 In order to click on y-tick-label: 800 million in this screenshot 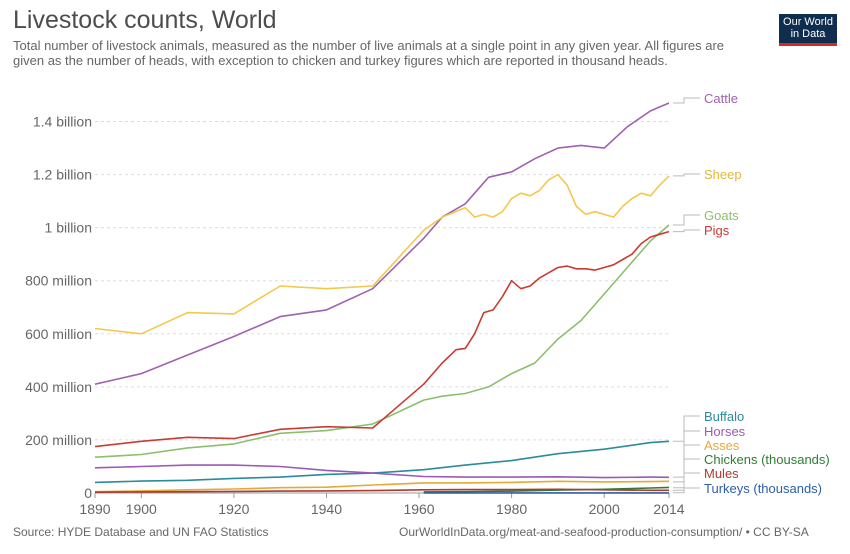, I will do `click(58, 281)`.